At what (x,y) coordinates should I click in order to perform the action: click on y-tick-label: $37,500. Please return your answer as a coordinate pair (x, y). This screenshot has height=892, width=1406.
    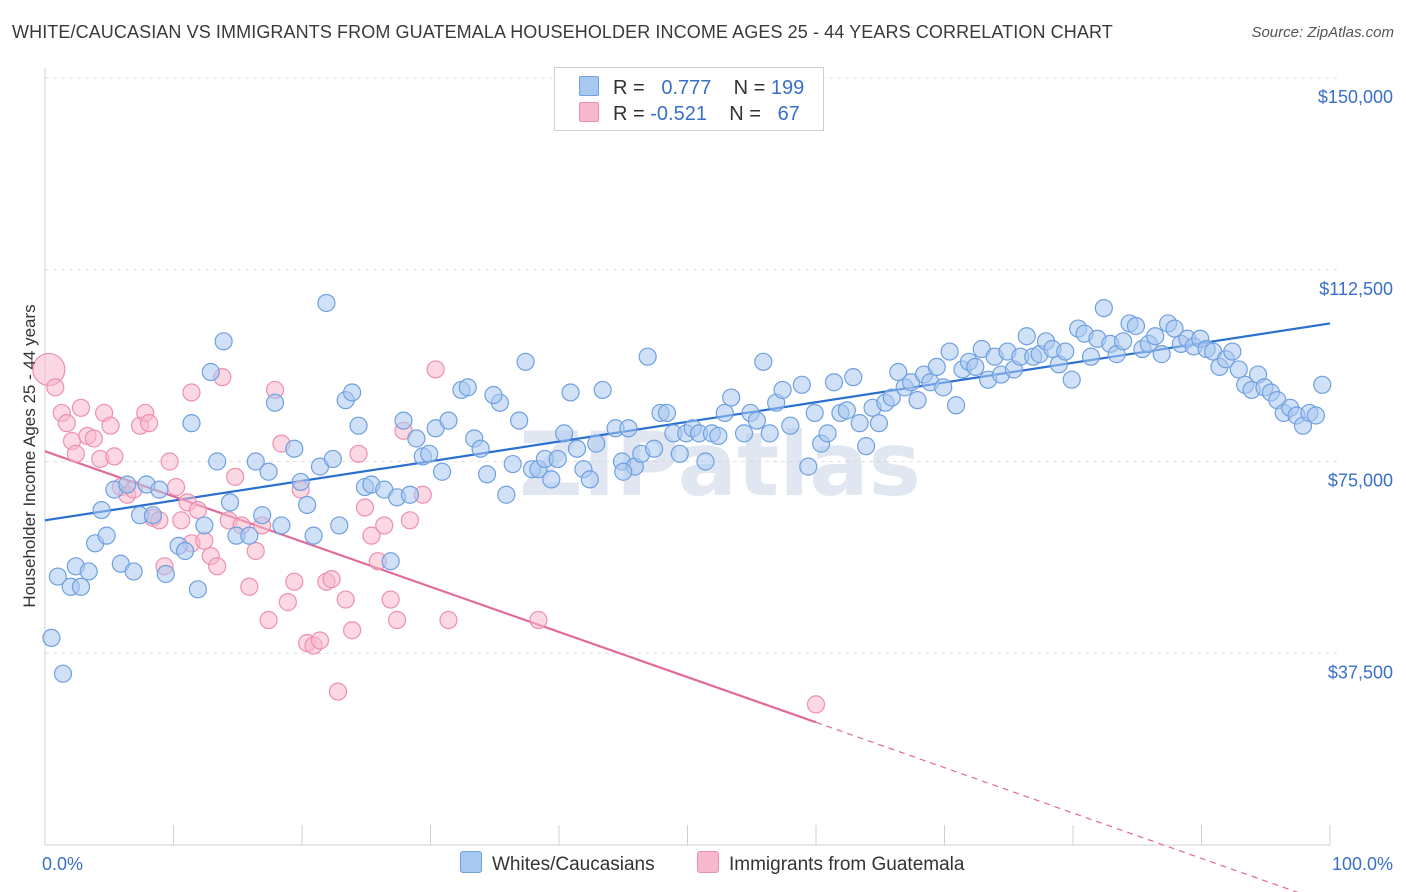
    Looking at the image, I should click on (1360, 672).